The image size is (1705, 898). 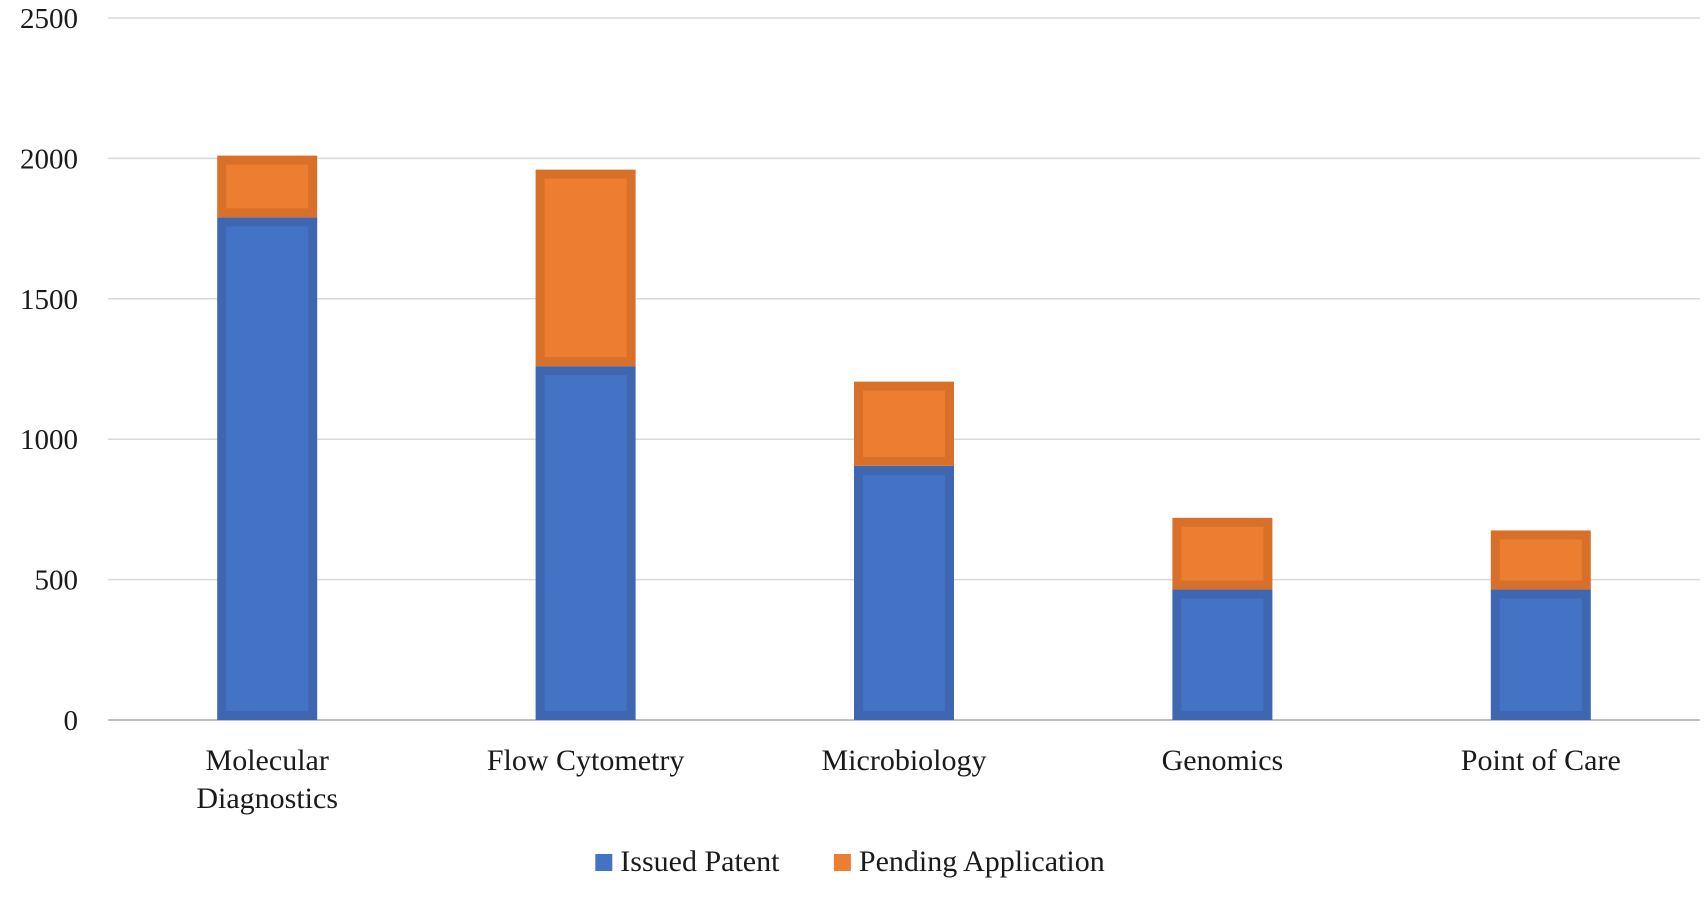 I want to click on legend: Issued Patent Pending Application, so click(x=850, y=861).